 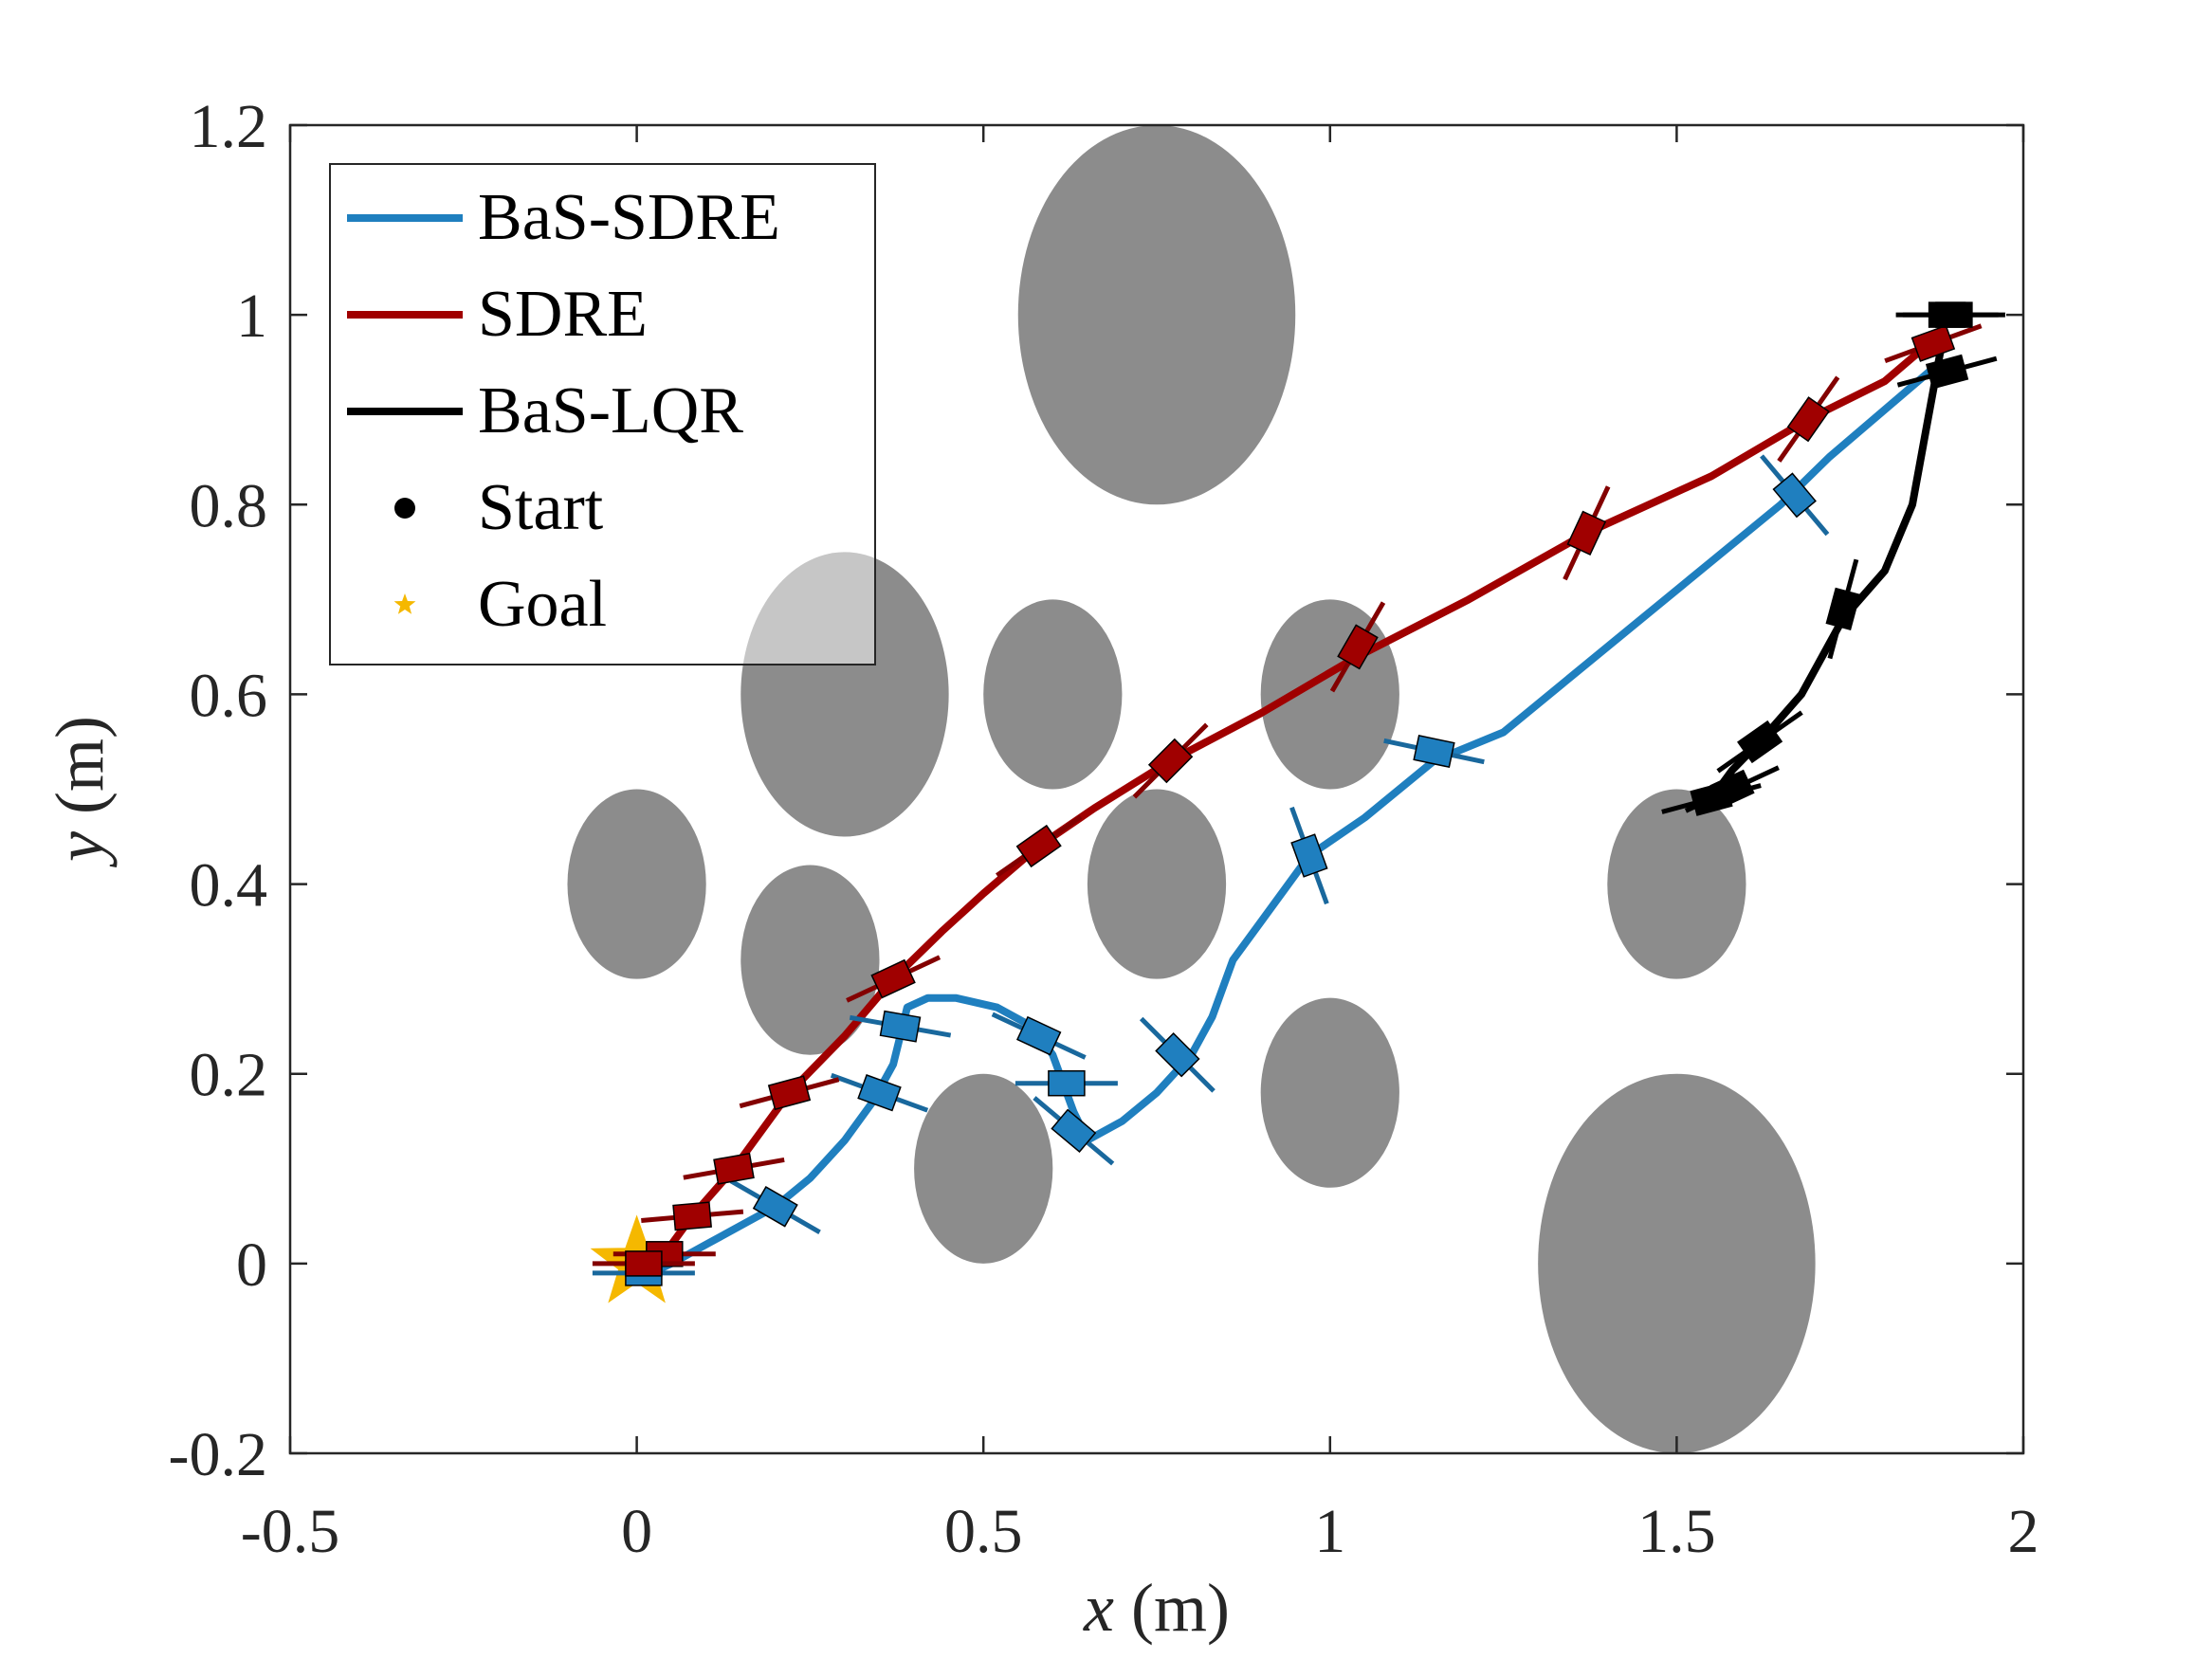 What do you see at coordinates (80, 792) in the screenshot?
I see `y-axis-label: y (m)` at bounding box center [80, 792].